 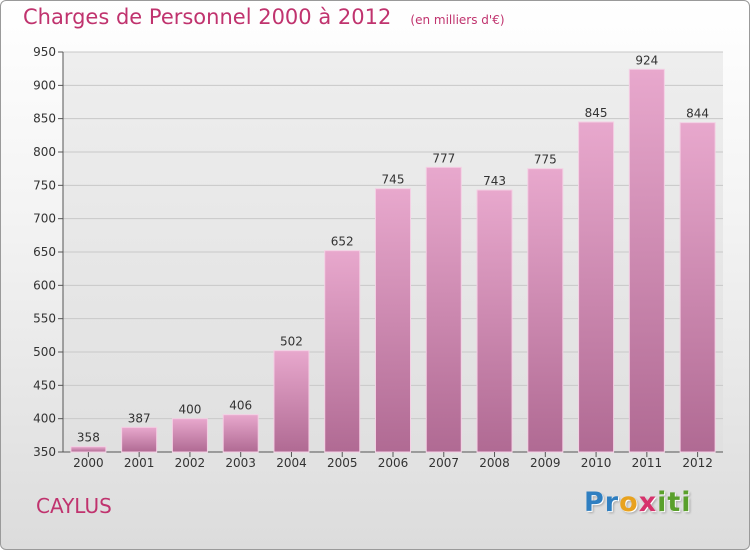 What do you see at coordinates (139, 418) in the screenshot?
I see `data-label: 387` at bounding box center [139, 418].